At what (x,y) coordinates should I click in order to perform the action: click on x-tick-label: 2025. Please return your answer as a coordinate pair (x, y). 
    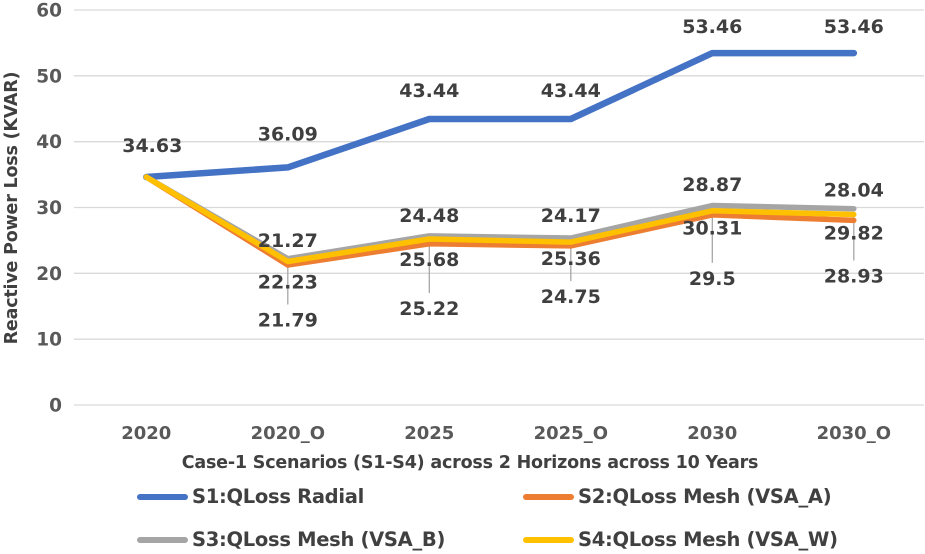
    Looking at the image, I should click on (429, 433).